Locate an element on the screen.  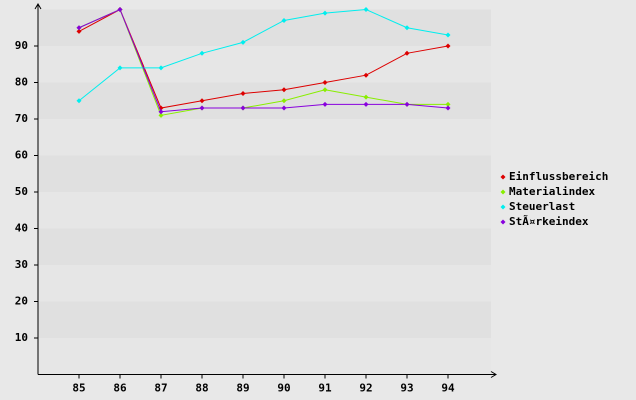
y-tick-label: 80 is located at coordinates (21, 82).